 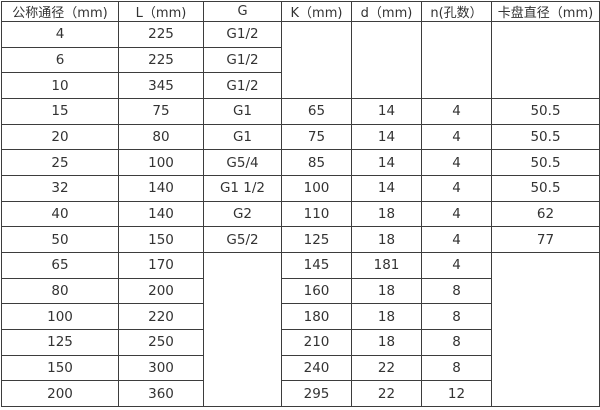 I want to click on table-cell: 220, so click(x=161, y=316).